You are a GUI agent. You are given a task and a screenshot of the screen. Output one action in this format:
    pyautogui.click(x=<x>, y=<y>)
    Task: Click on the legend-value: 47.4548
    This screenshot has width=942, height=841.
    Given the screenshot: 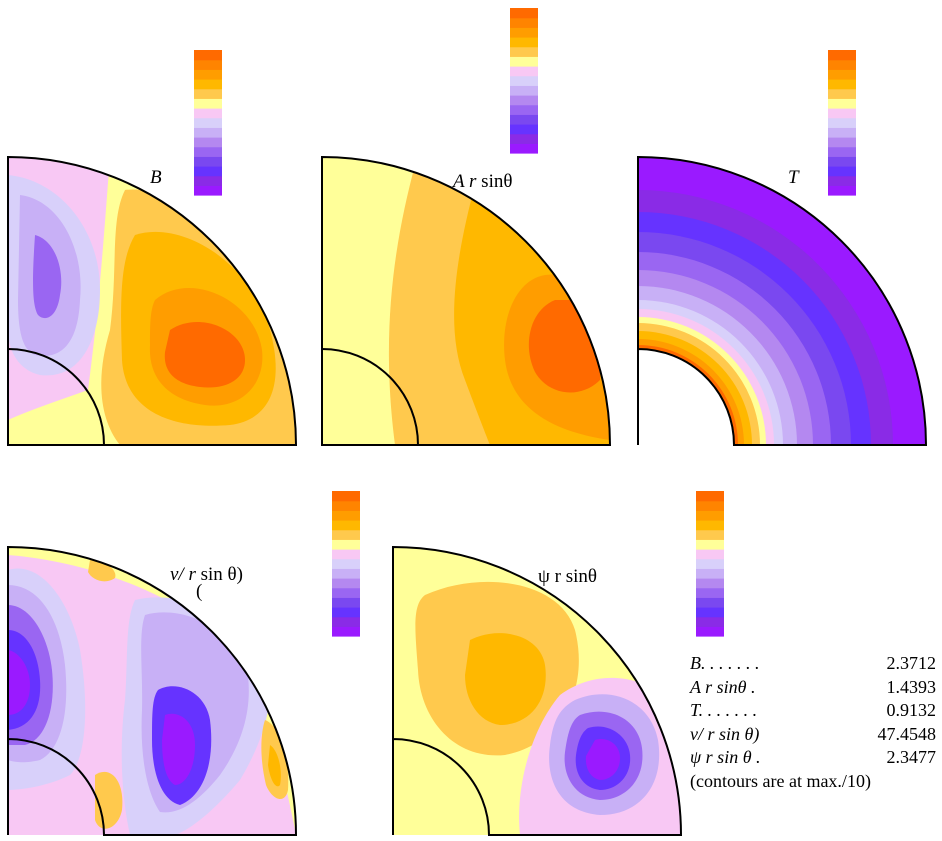 What is the action you would take?
    pyautogui.click(x=907, y=733)
    